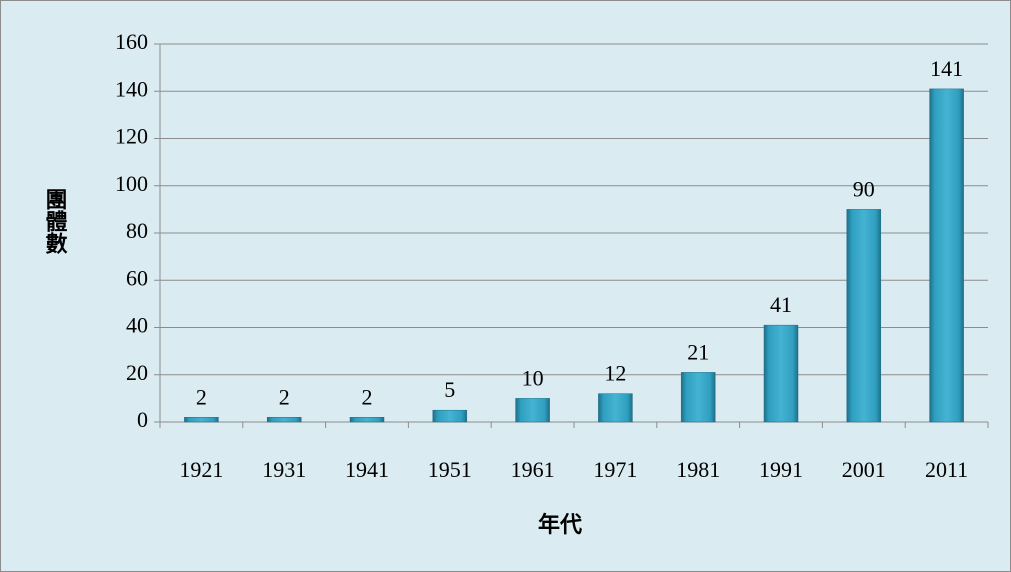  Describe the element at coordinates (137, 372) in the screenshot. I see `y-tick-label: 20` at that location.